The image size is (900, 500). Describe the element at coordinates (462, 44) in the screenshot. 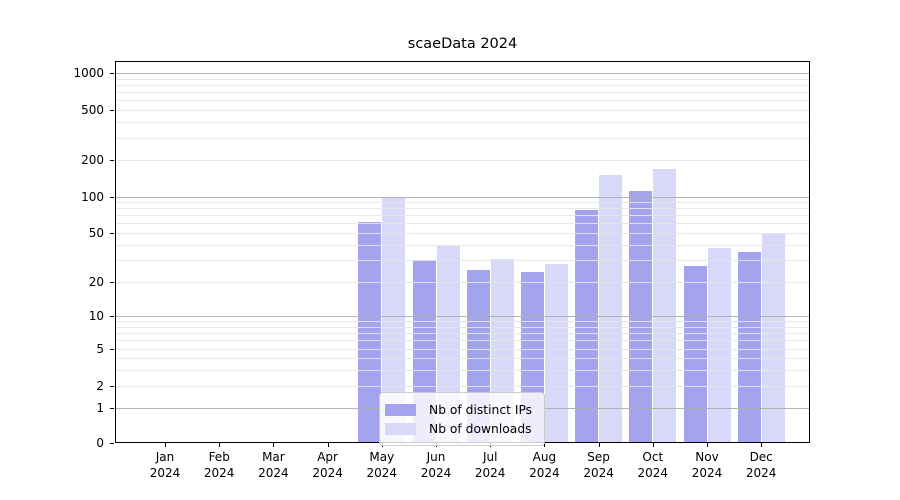

I see `chart-title: scaeData 2024` at that location.